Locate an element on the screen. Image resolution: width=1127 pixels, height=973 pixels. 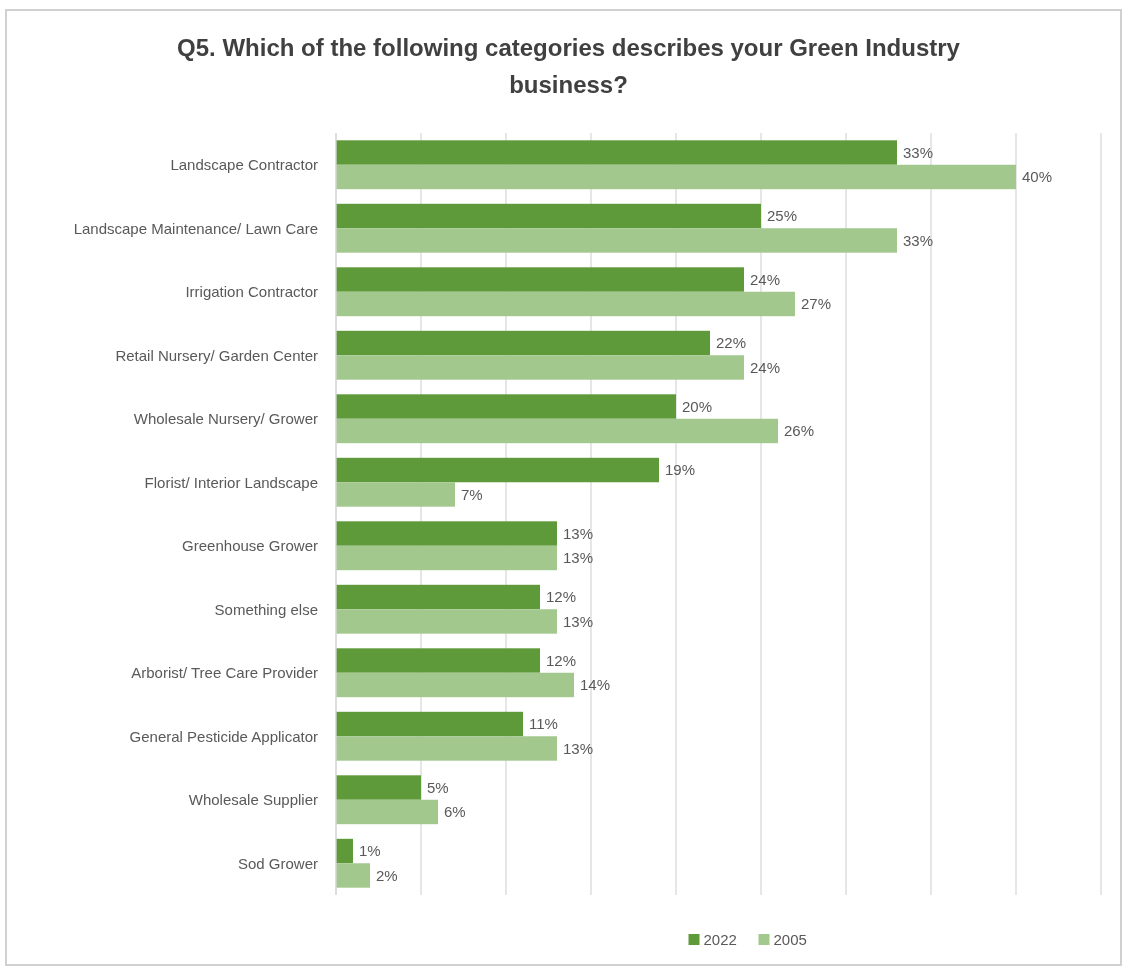
data-label: 11% is located at coordinates (543, 724).